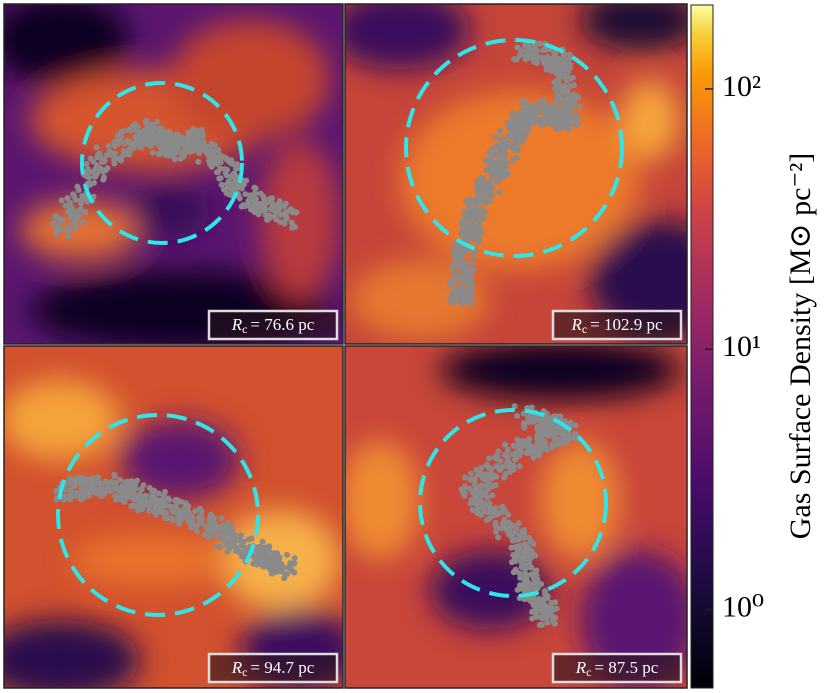 The height and width of the screenshot is (693, 830). I want to click on colorbar, so click(702, 346).